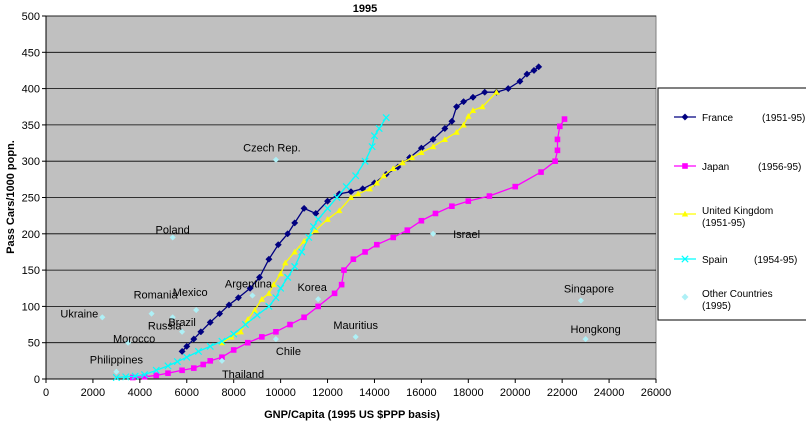 This screenshot has height=424, width=806. Describe the element at coordinates (280, 393) in the screenshot. I see `x-tick-label: 10000` at that location.